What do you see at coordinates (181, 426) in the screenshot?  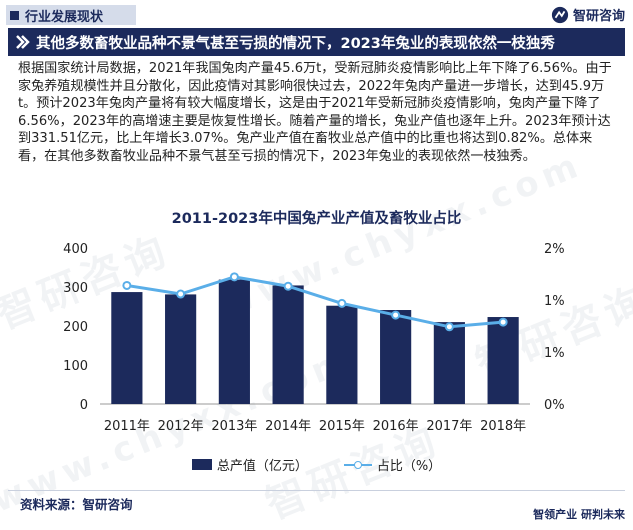 I see `x-tick-label: 2012年` at bounding box center [181, 426].